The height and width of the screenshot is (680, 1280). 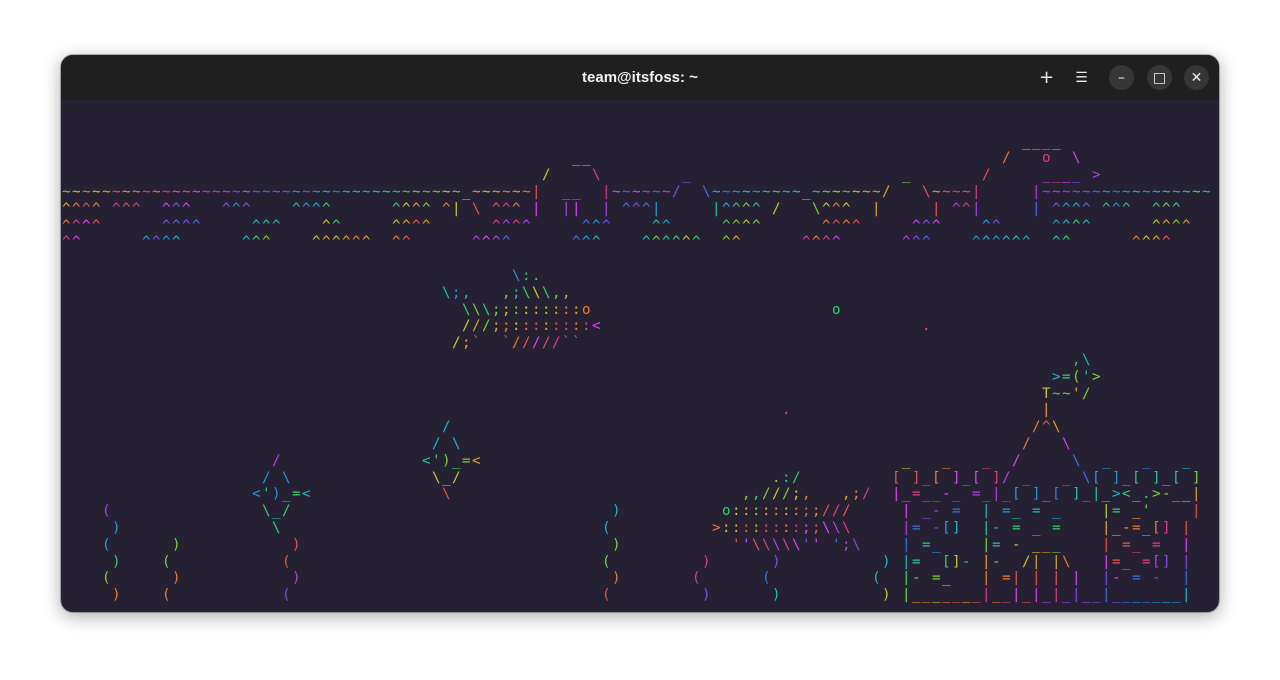 What do you see at coordinates (1052, 511) in the screenshot?
I see `art-line: | _- = | =_ = _ |= _' |` at bounding box center [1052, 511].